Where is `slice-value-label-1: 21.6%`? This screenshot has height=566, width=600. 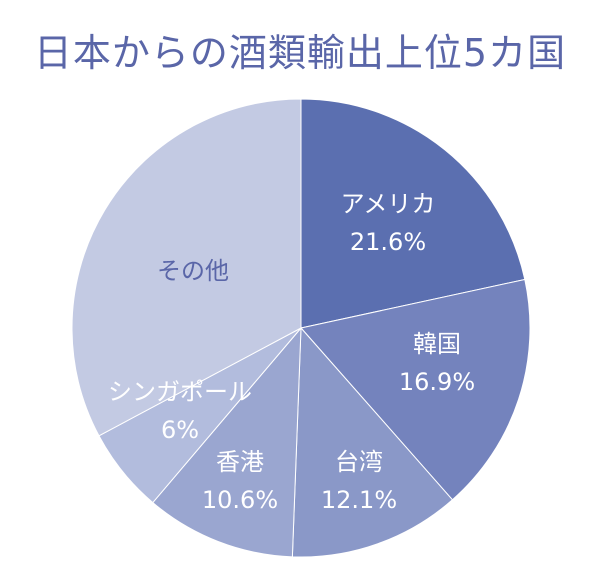 slice-value-label-1: 21.6% is located at coordinates (388, 242).